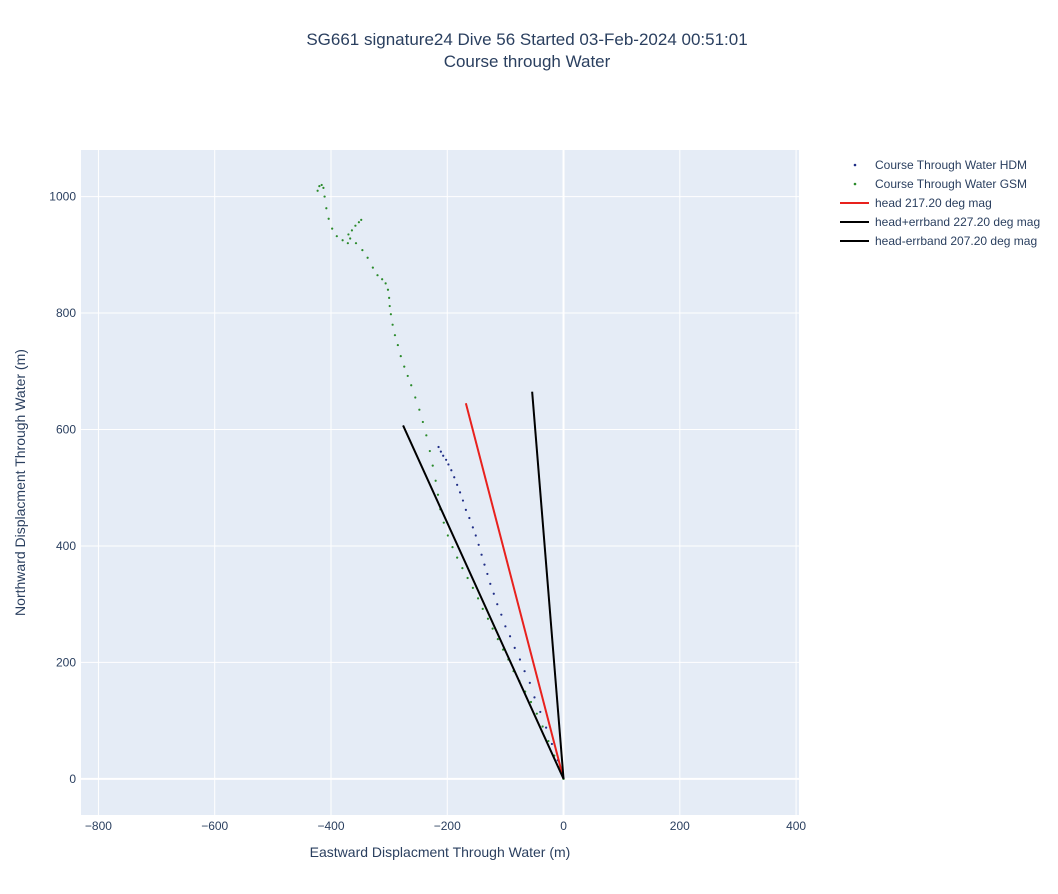 This screenshot has height=894, width=1058. I want to click on x-tick-label: 200, so click(680, 826).